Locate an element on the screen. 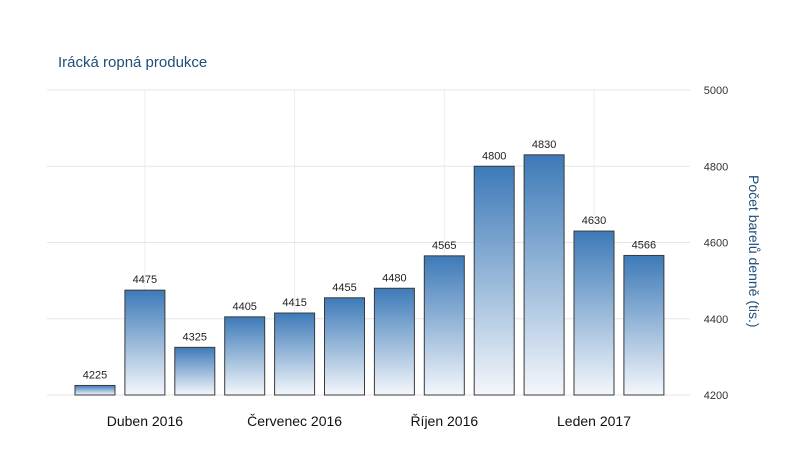 Image resolution: width=810 pixels, height=465 pixels. y-tick-label: 5000 is located at coordinates (716, 91).